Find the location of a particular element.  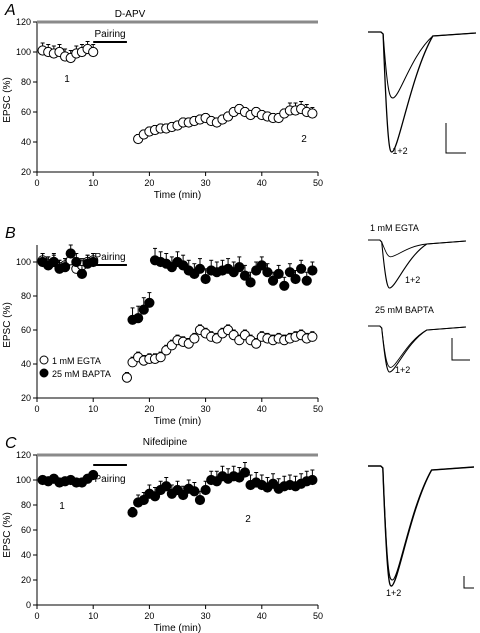

panel-b-x-tick-label: 0 is located at coordinates (36, 409).